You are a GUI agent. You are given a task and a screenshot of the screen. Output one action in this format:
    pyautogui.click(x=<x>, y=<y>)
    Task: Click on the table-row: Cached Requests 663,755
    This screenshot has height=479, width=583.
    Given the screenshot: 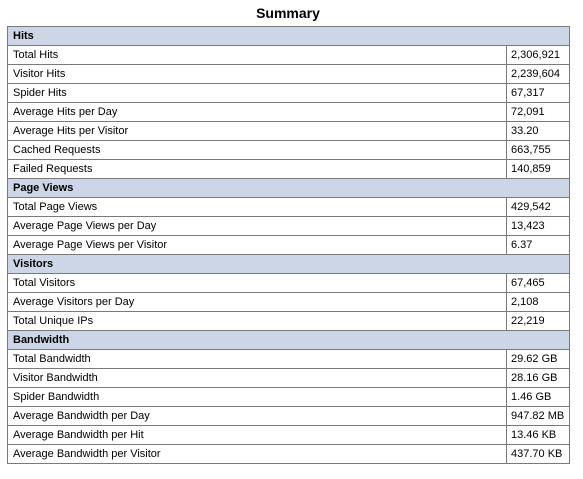 What is the action you would take?
    pyautogui.click(x=288, y=150)
    